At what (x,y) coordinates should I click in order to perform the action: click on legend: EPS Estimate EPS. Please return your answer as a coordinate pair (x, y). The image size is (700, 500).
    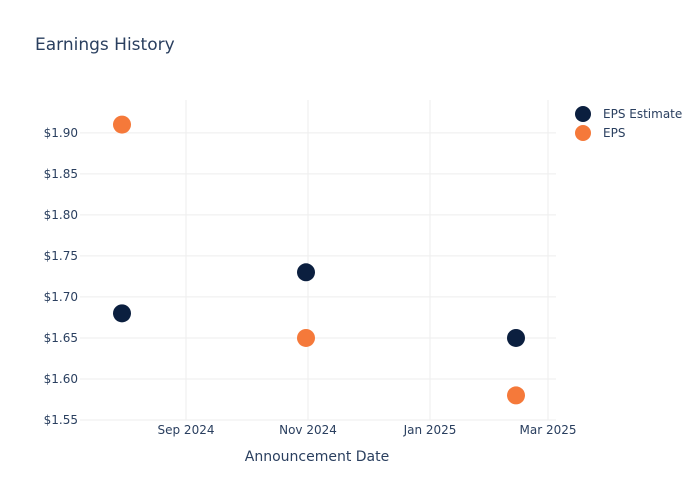
    Looking at the image, I should click on (628, 123).